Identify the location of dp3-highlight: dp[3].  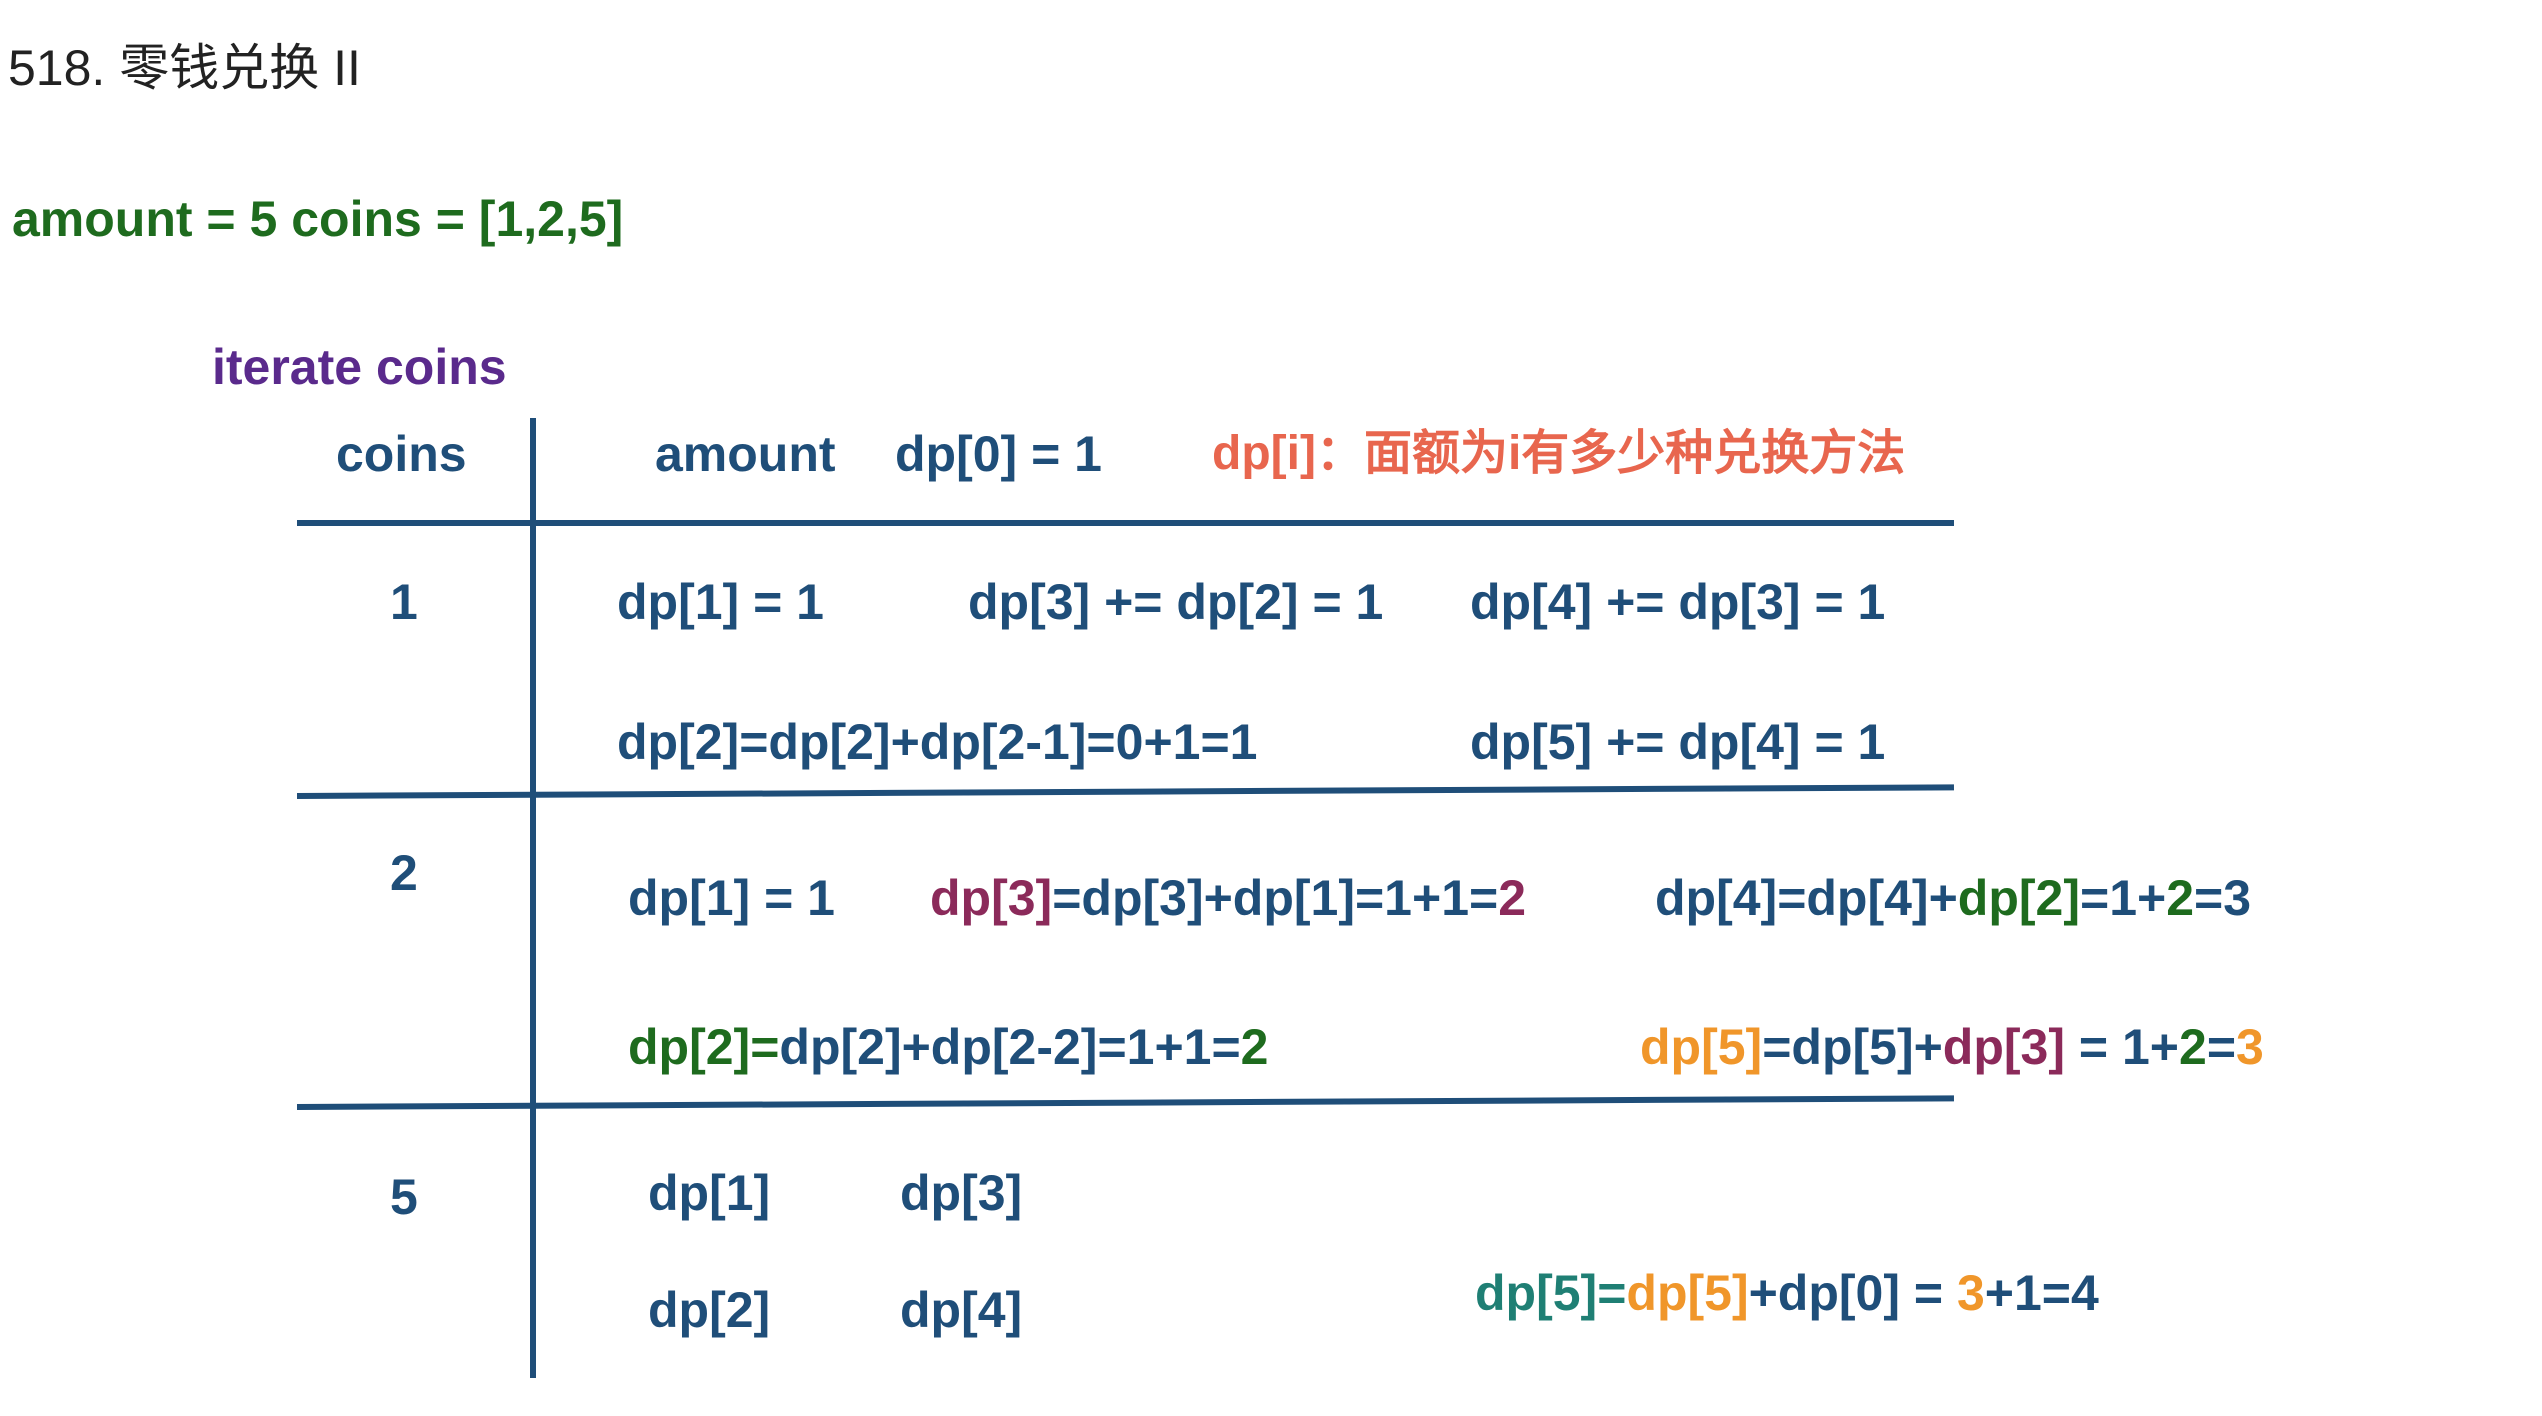
(991, 898).